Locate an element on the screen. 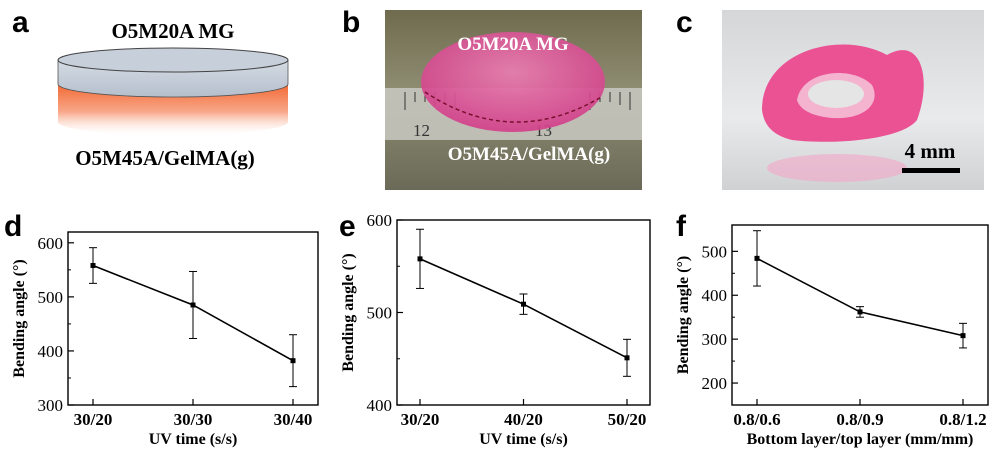 The height and width of the screenshot is (450, 1000). chart-e-ytick-label: 500 is located at coordinates (380, 313).